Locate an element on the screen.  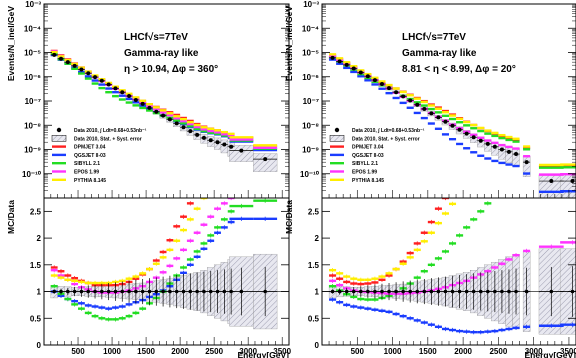
x-tick-label: 3500 is located at coordinates (568, 351).